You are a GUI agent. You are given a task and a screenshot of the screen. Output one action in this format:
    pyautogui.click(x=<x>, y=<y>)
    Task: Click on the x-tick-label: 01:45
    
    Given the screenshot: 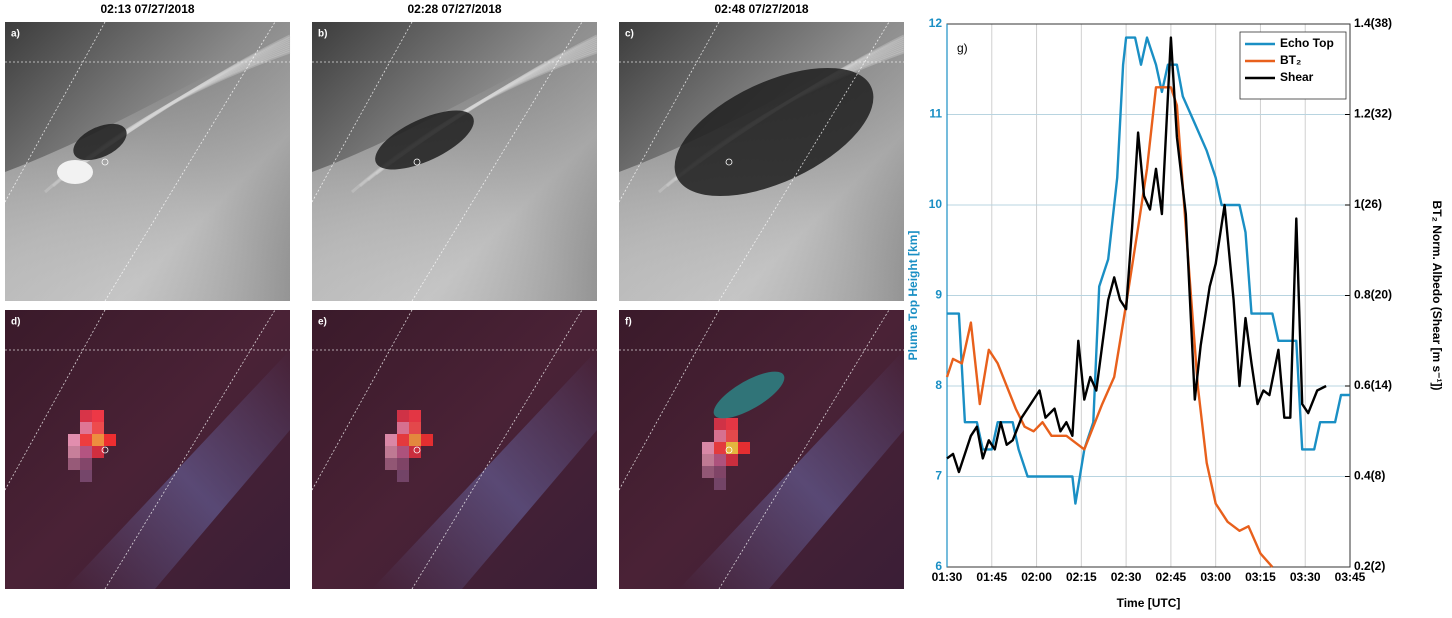 What is the action you would take?
    pyautogui.click(x=991, y=577)
    